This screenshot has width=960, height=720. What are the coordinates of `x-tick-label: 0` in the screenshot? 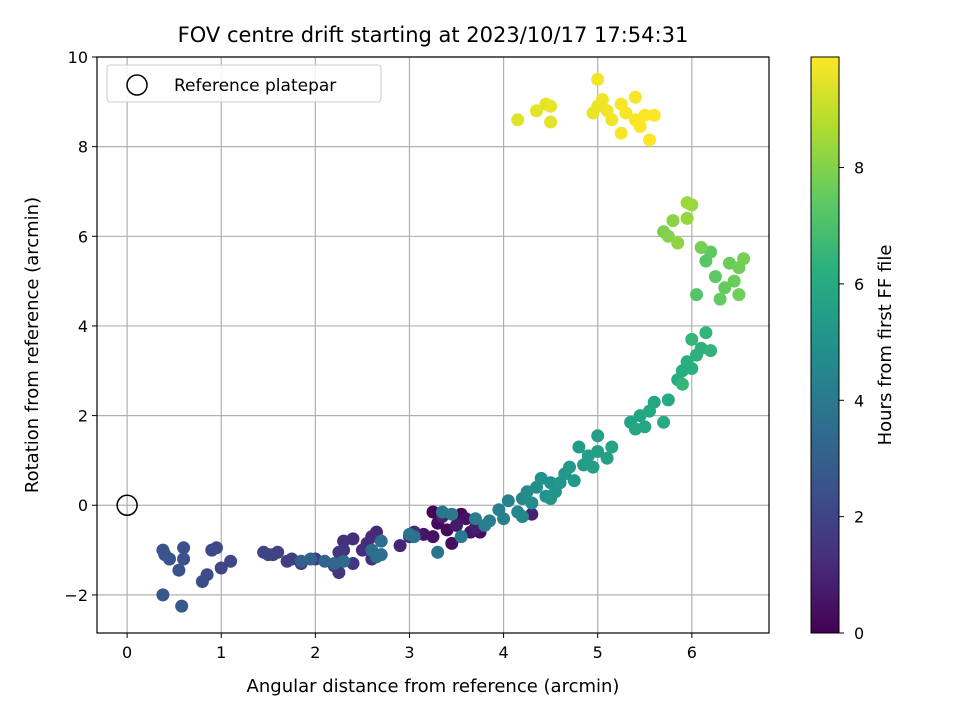 It's located at (127, 652).